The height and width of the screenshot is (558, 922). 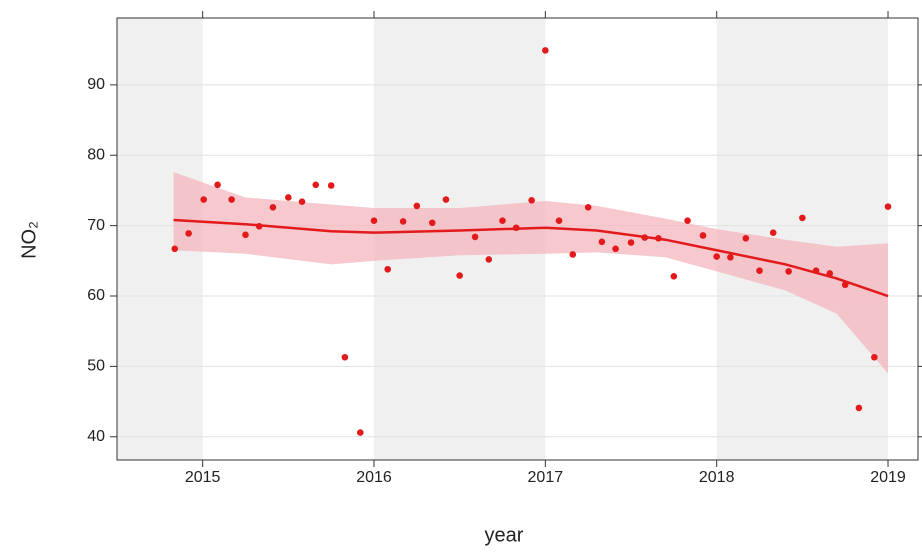 I want to click on x-axis-label: year, so click(x=504, y=535).